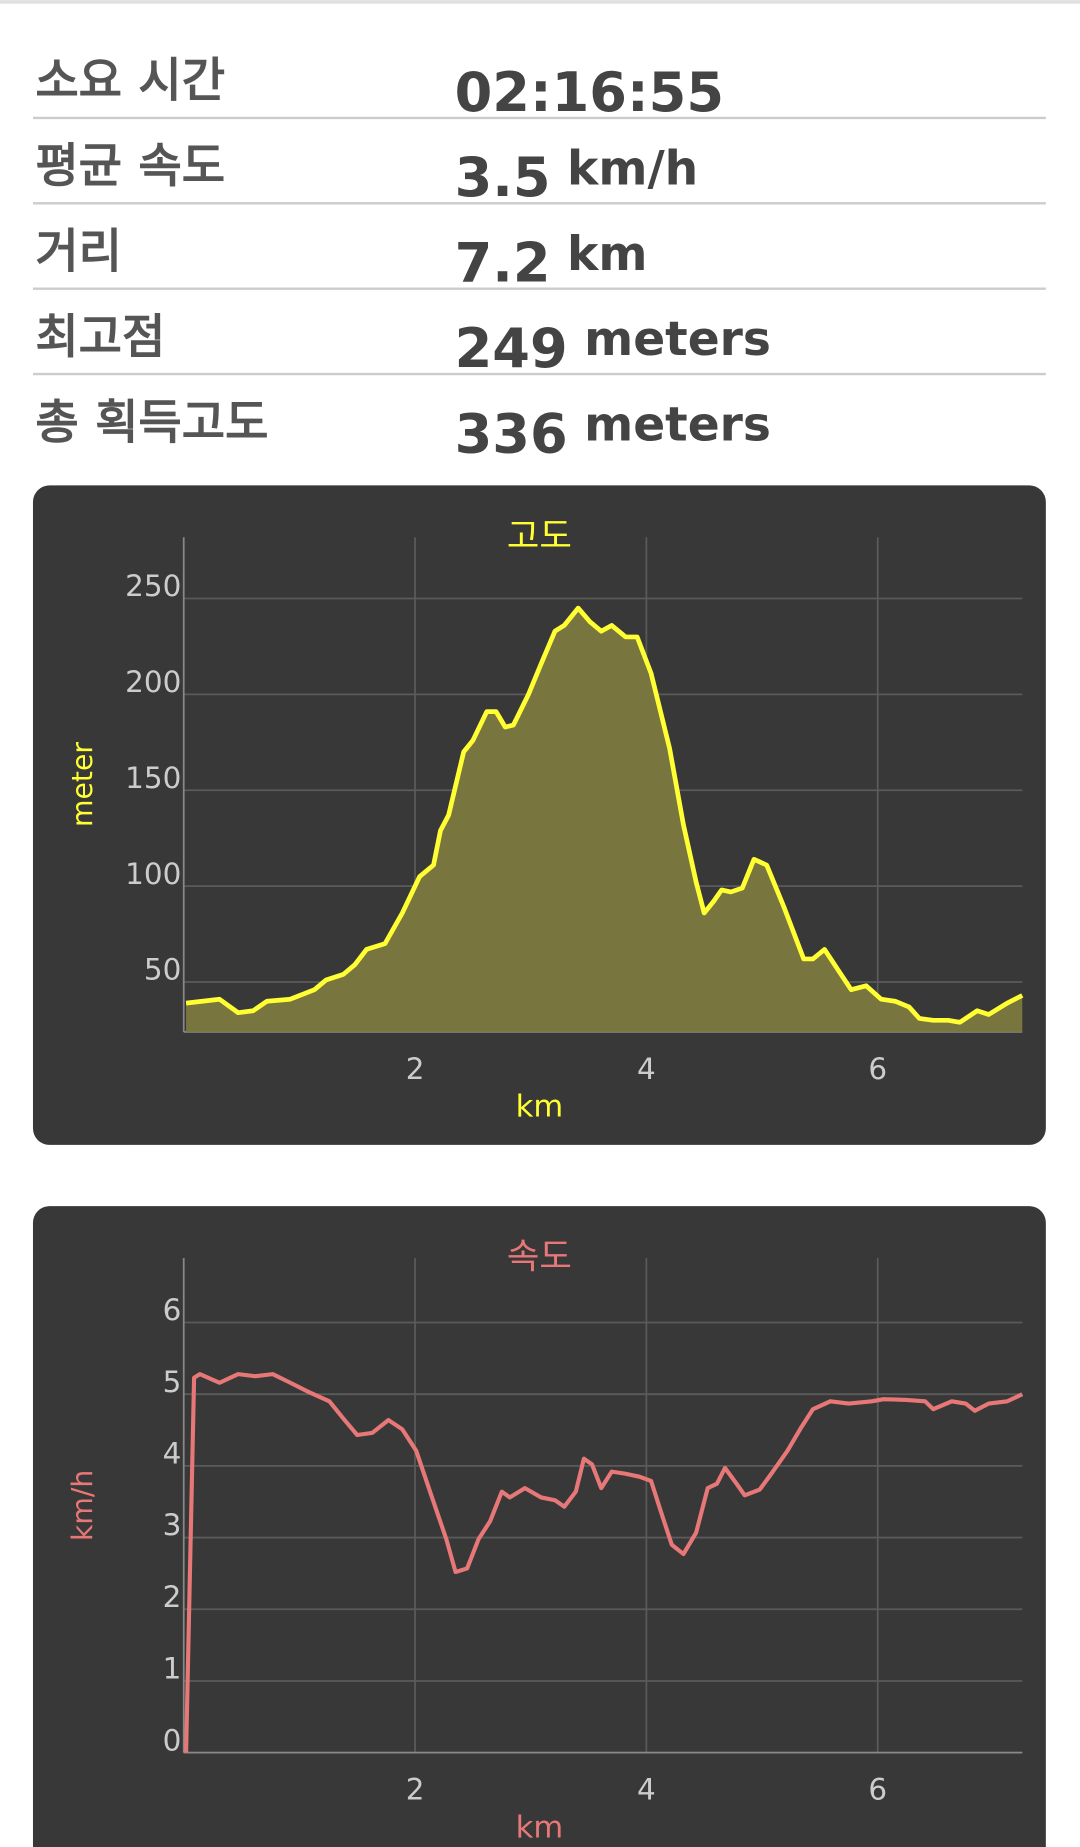 Image resolution: width=1080 pixels, height=1847 pixels. What do you see at coordinates (162, 970) in the screenshot?
I see `y-tick-label: 50` at bounding box center [162, 970].